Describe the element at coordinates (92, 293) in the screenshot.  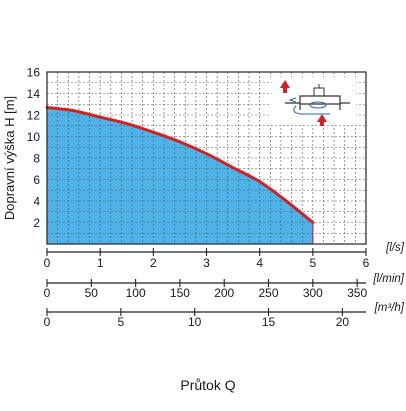
I see `x-tick-label: 50` at that location.